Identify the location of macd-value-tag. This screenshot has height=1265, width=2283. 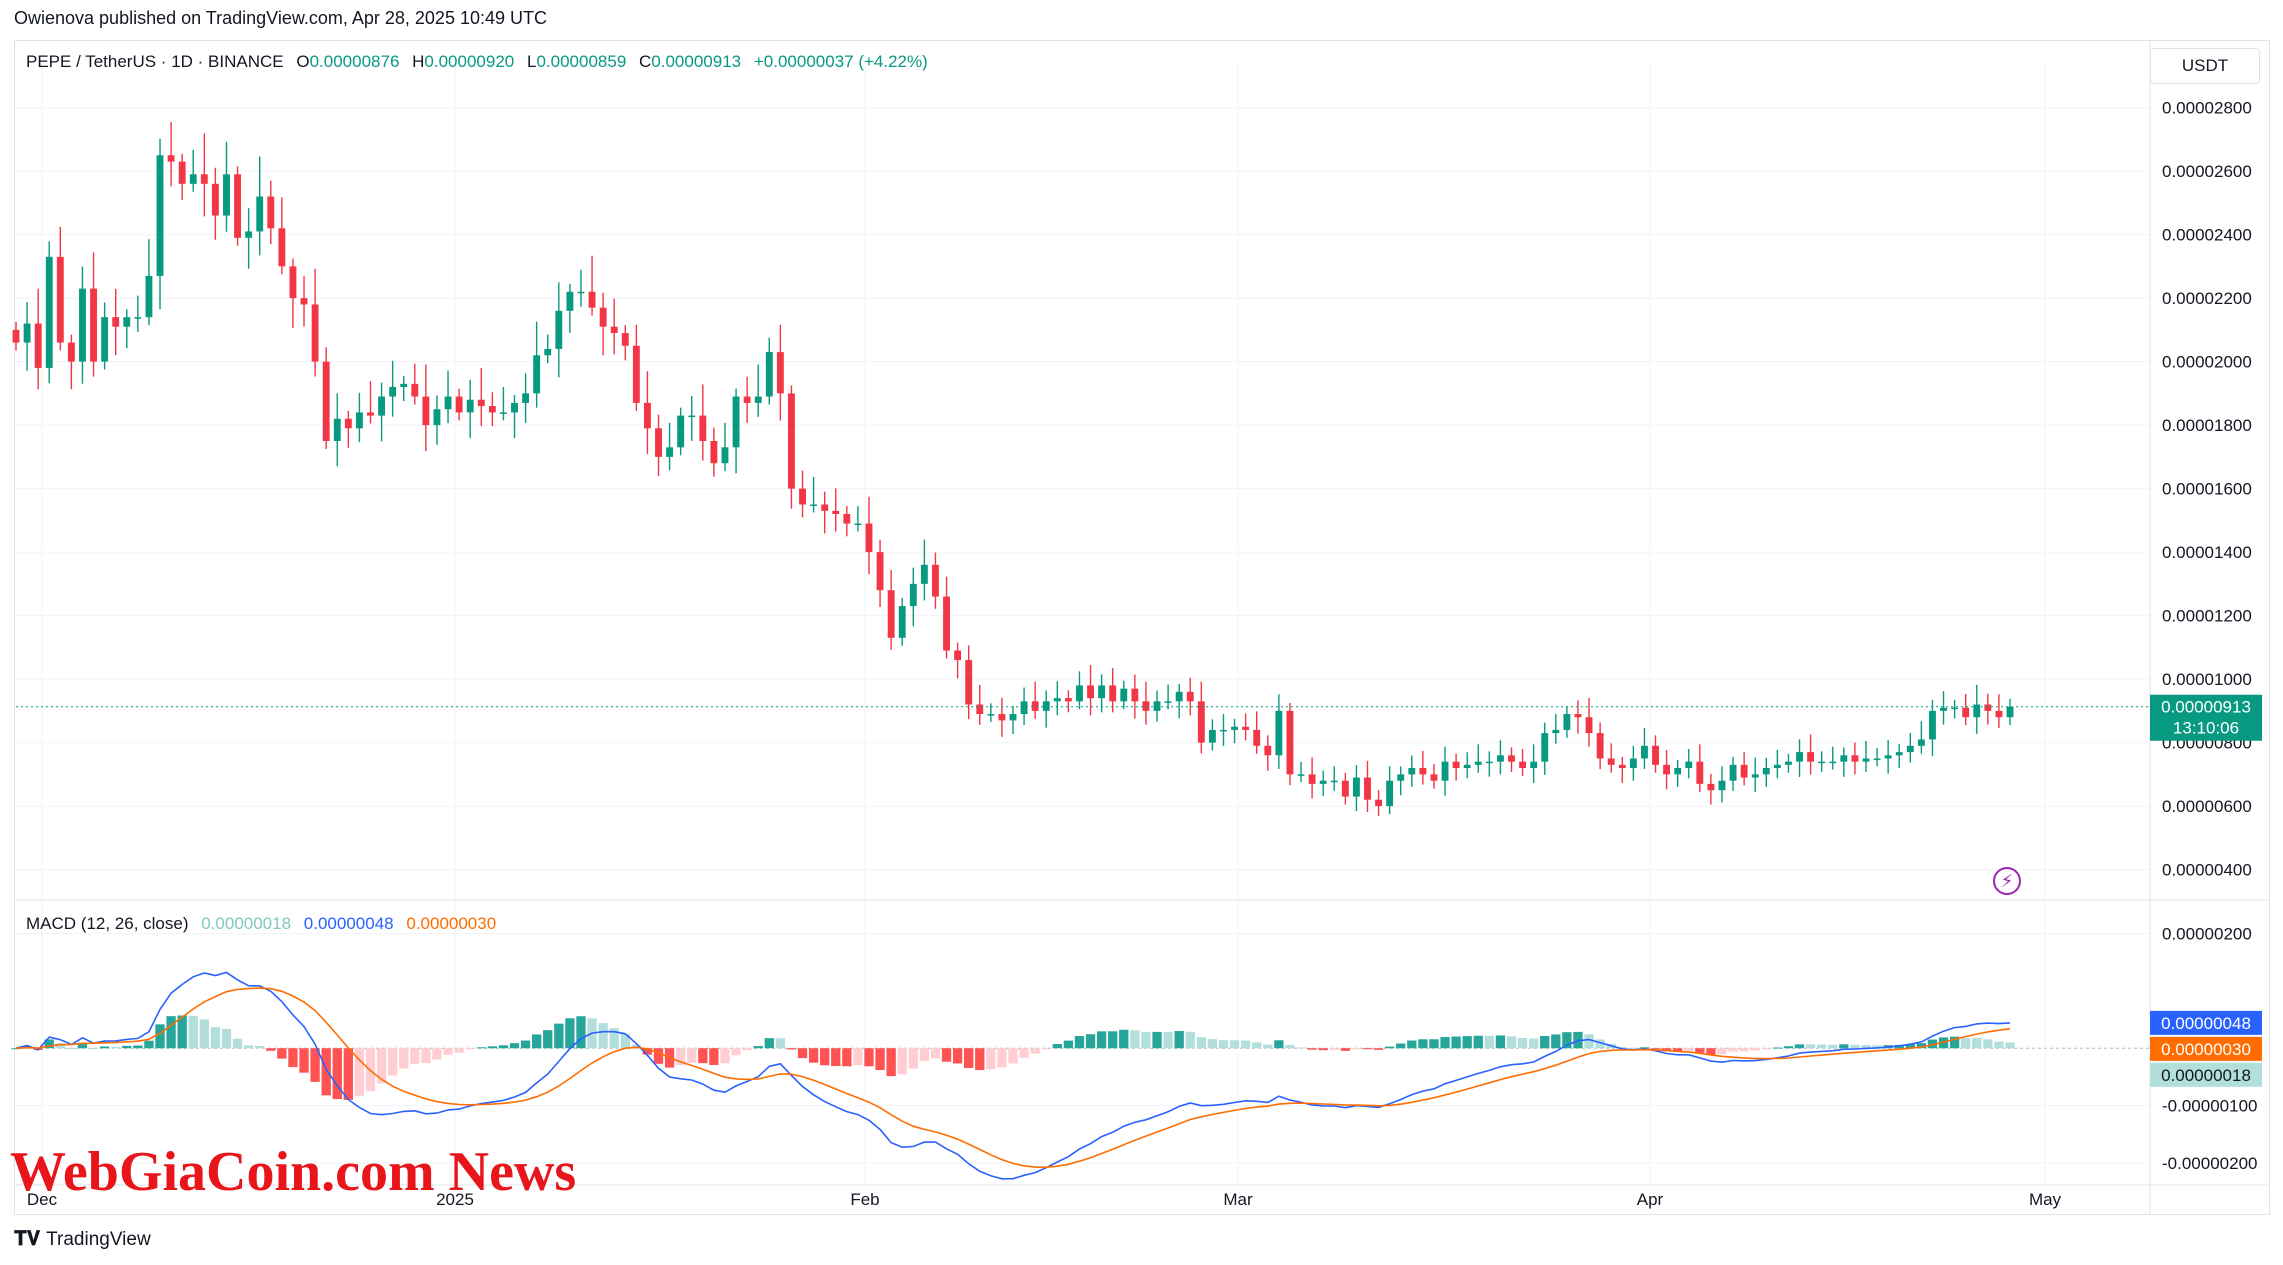
(2206, 1074).